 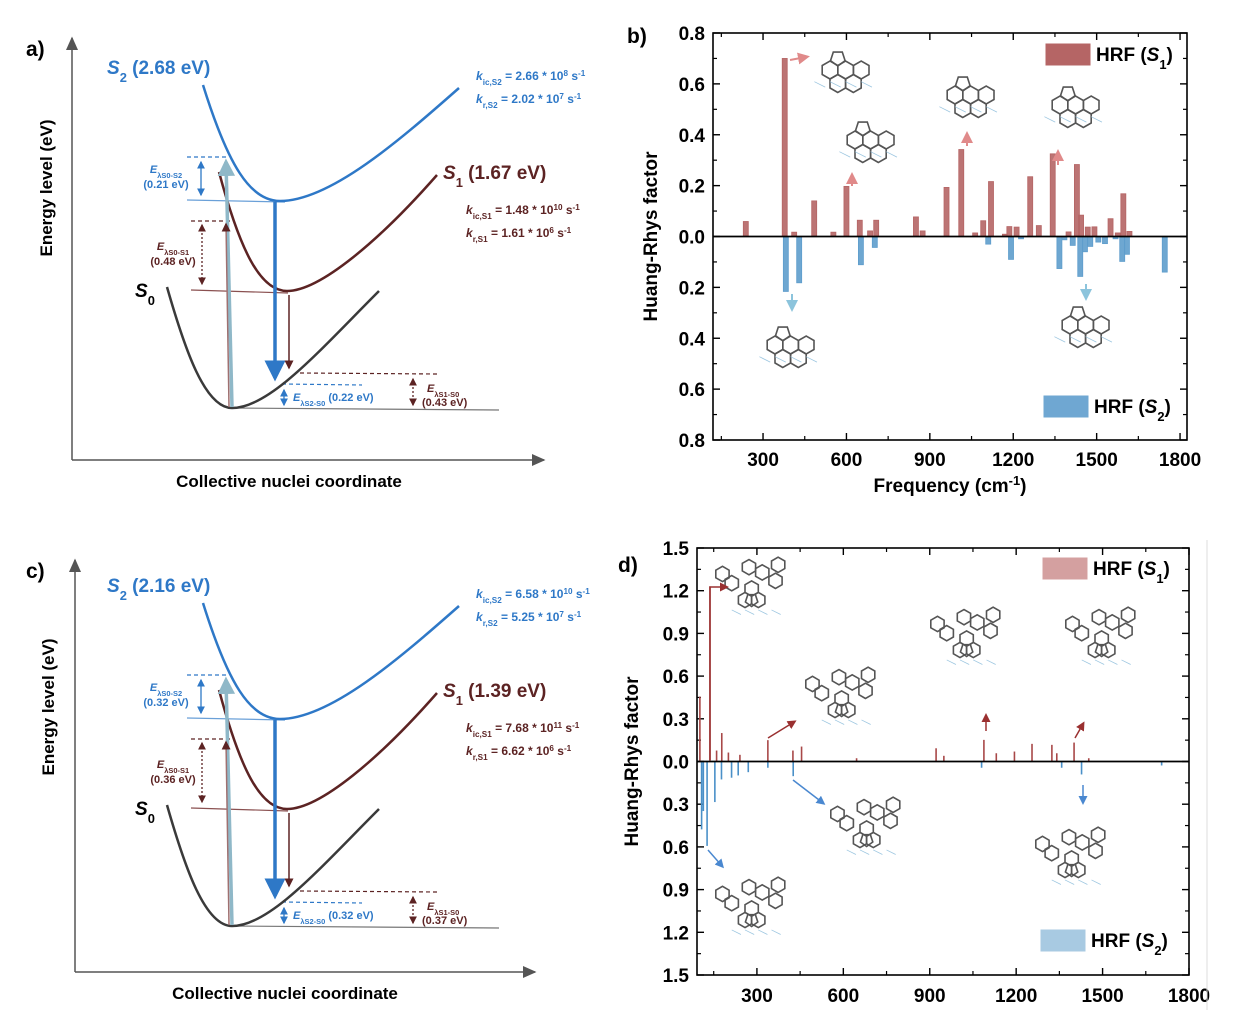 What do you see at coordinates (504, 691) in the screenshot?
I see `s1-state-label-part: (1.39 eV)` at bounding box center [504, 691].